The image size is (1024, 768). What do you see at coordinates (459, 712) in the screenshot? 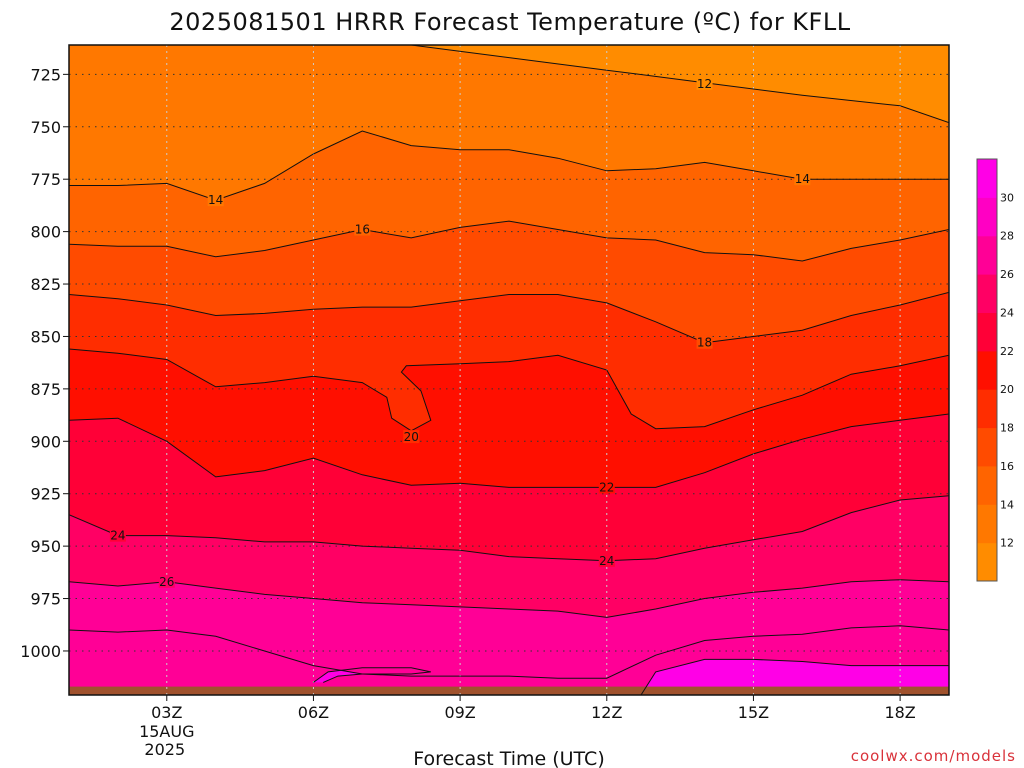
I see `x-tick-label: 09Z` at bounding box center [459, 712].